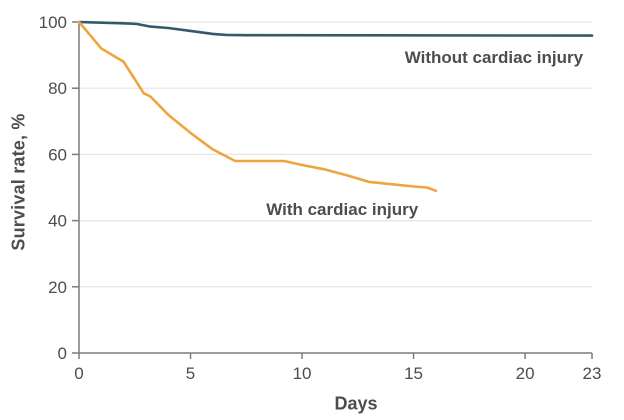  What do you see at coordinates (413, 373) in the screenshot?
I see `x-tick-label: 15` at bounding box center [413, 373].